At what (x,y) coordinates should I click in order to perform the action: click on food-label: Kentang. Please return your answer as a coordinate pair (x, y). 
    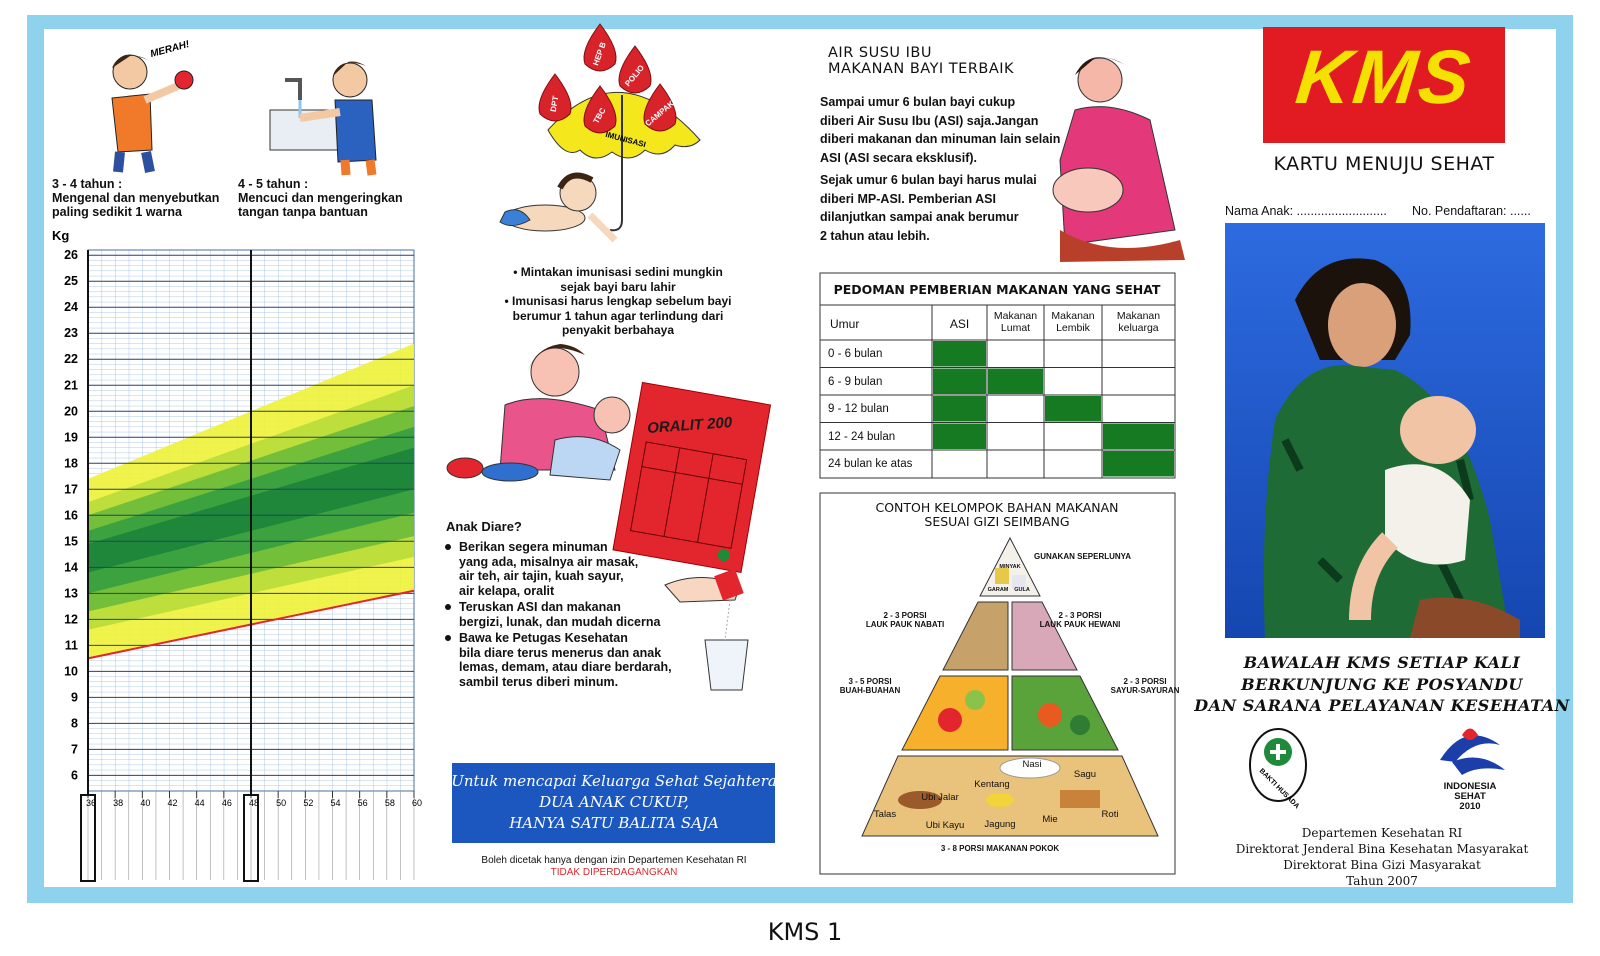
    Looking at the image, I should click on (992, 784).